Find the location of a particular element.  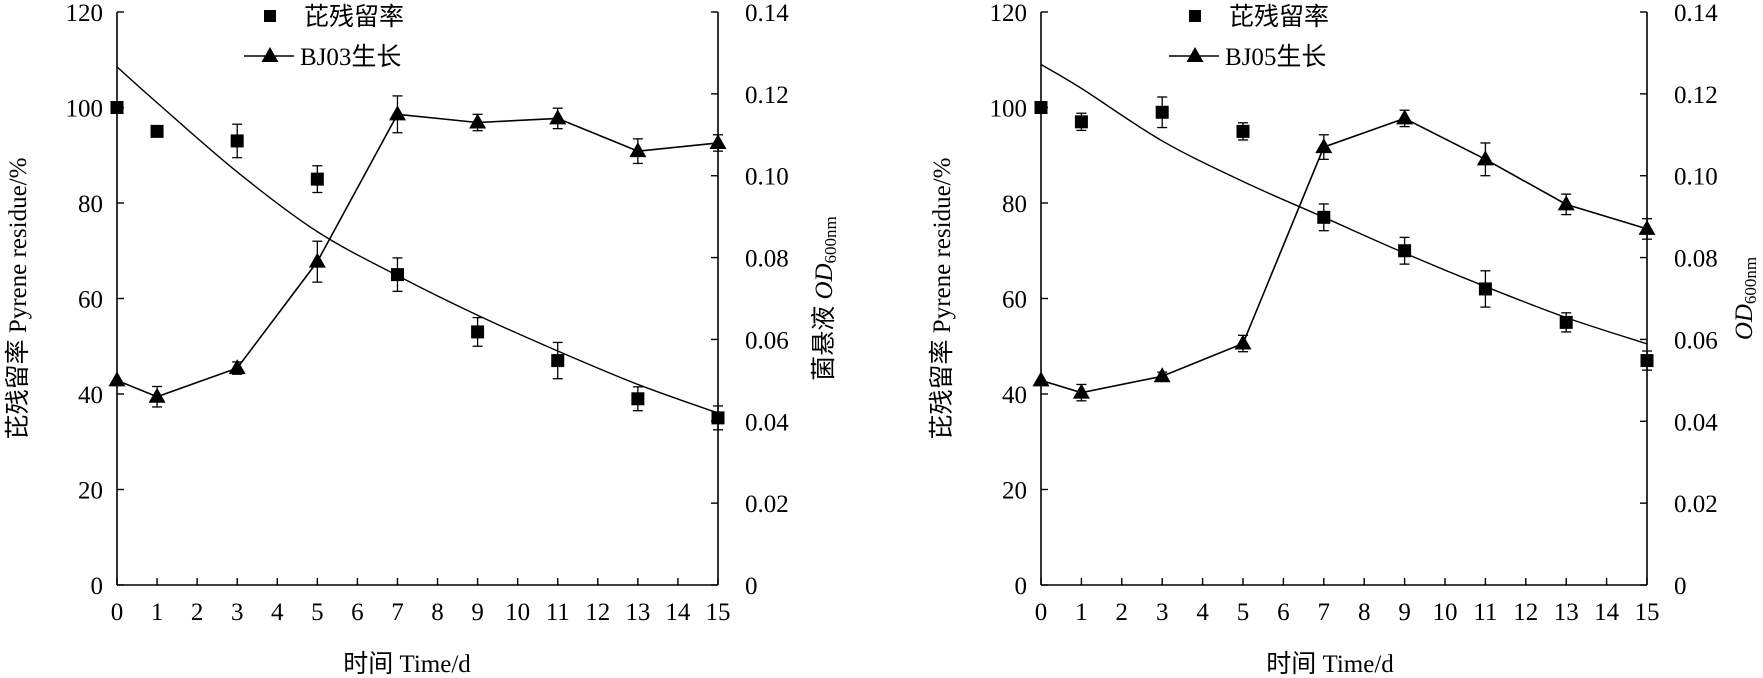

y-tick-label: 100 is located at coordinates (85, 109).